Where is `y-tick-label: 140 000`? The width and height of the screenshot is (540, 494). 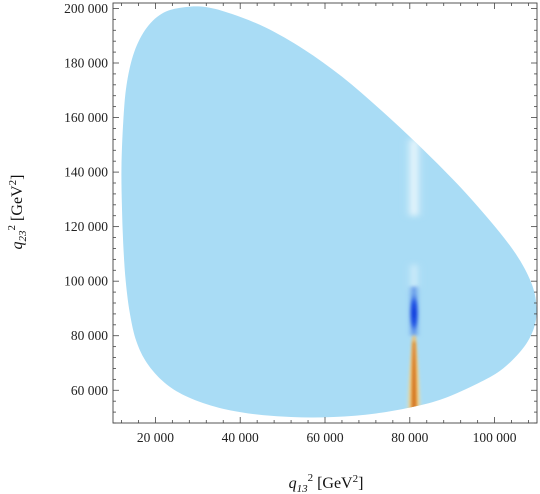
y-tick-label: 140 000 is located at coordinates (86, 172).